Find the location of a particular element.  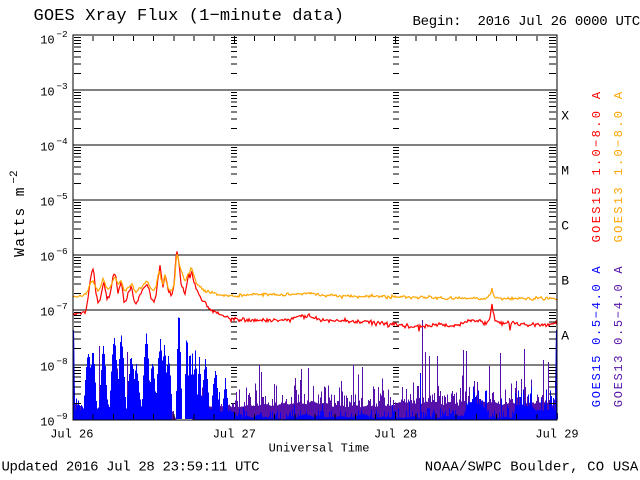

svg-text: GOES13 1.0−8.0 A is located at coordinates (619, 166).